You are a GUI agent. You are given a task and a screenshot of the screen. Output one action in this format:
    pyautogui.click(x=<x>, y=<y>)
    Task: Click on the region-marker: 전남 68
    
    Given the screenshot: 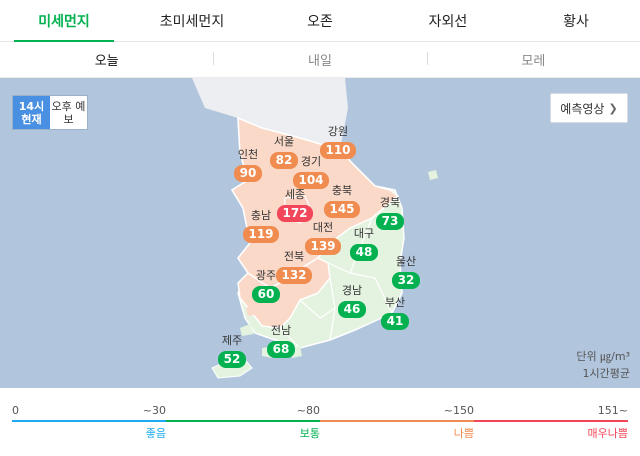 What is the action you would take?
    pyautogui.click(x=281, y=341)
    